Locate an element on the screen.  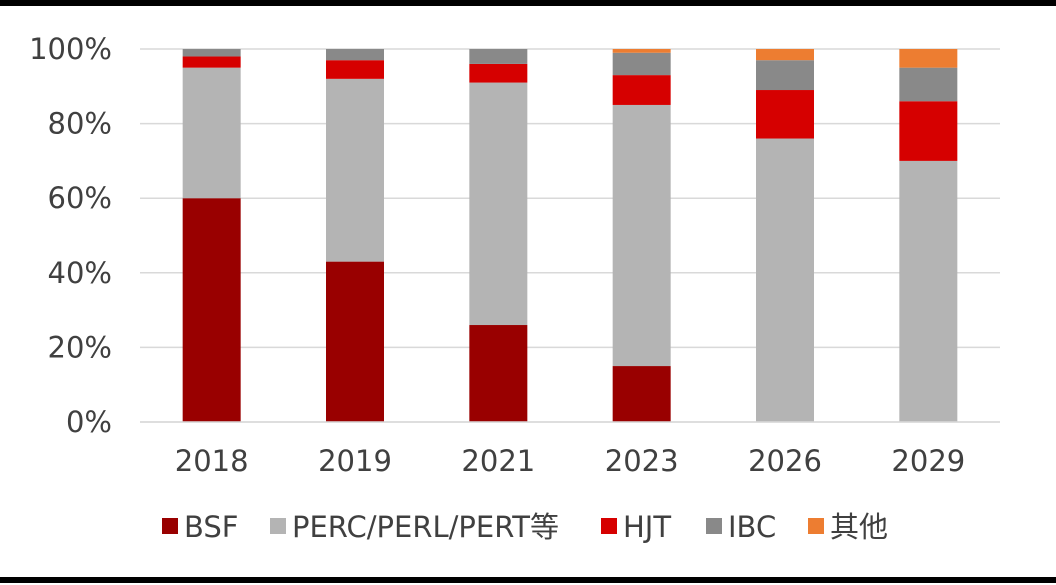
bar-segment-2021-s3 is located at coordinates (498, 56).